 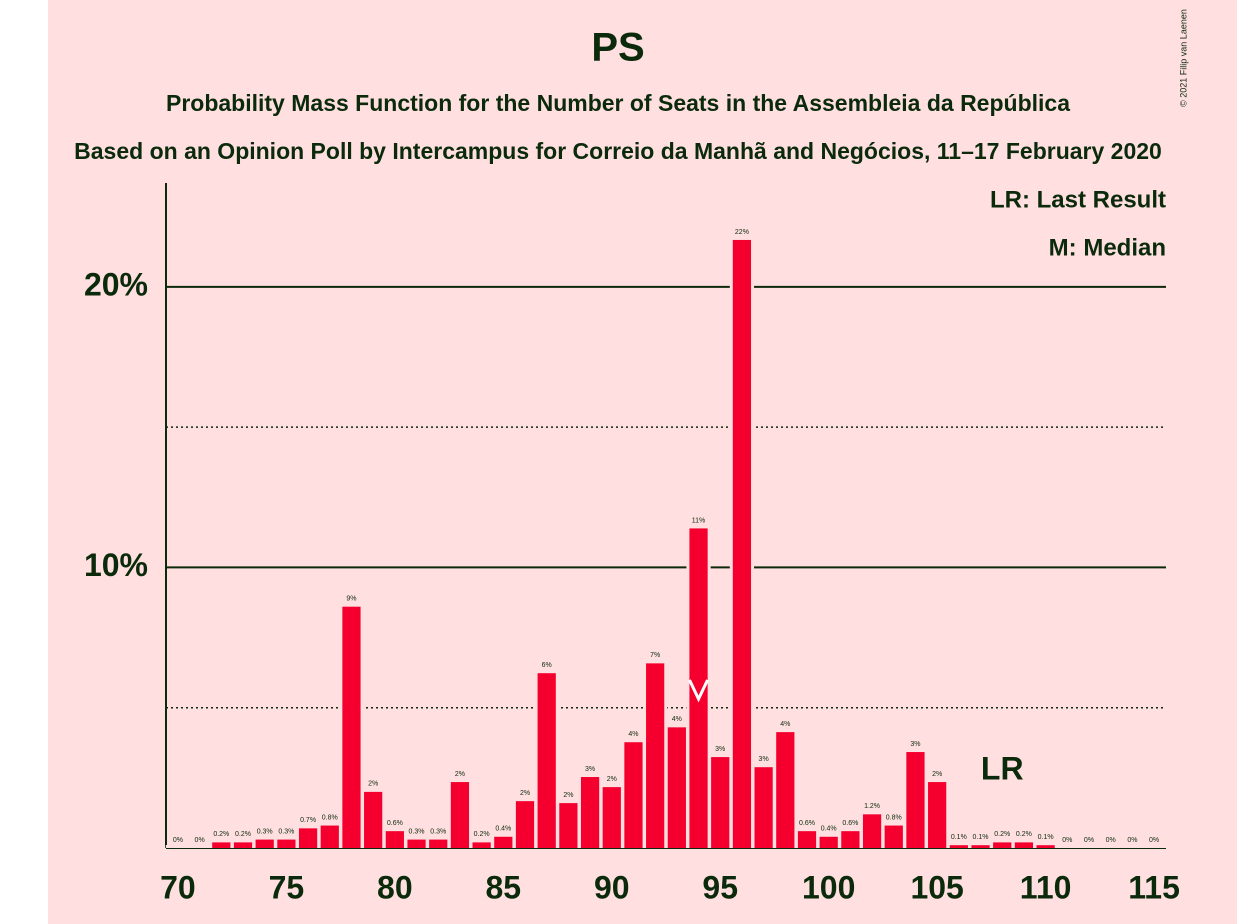 What do you see at coordinates (742, 232) in the screenshot?
I see `value-label: 22%` at bounding box center [742, 232].